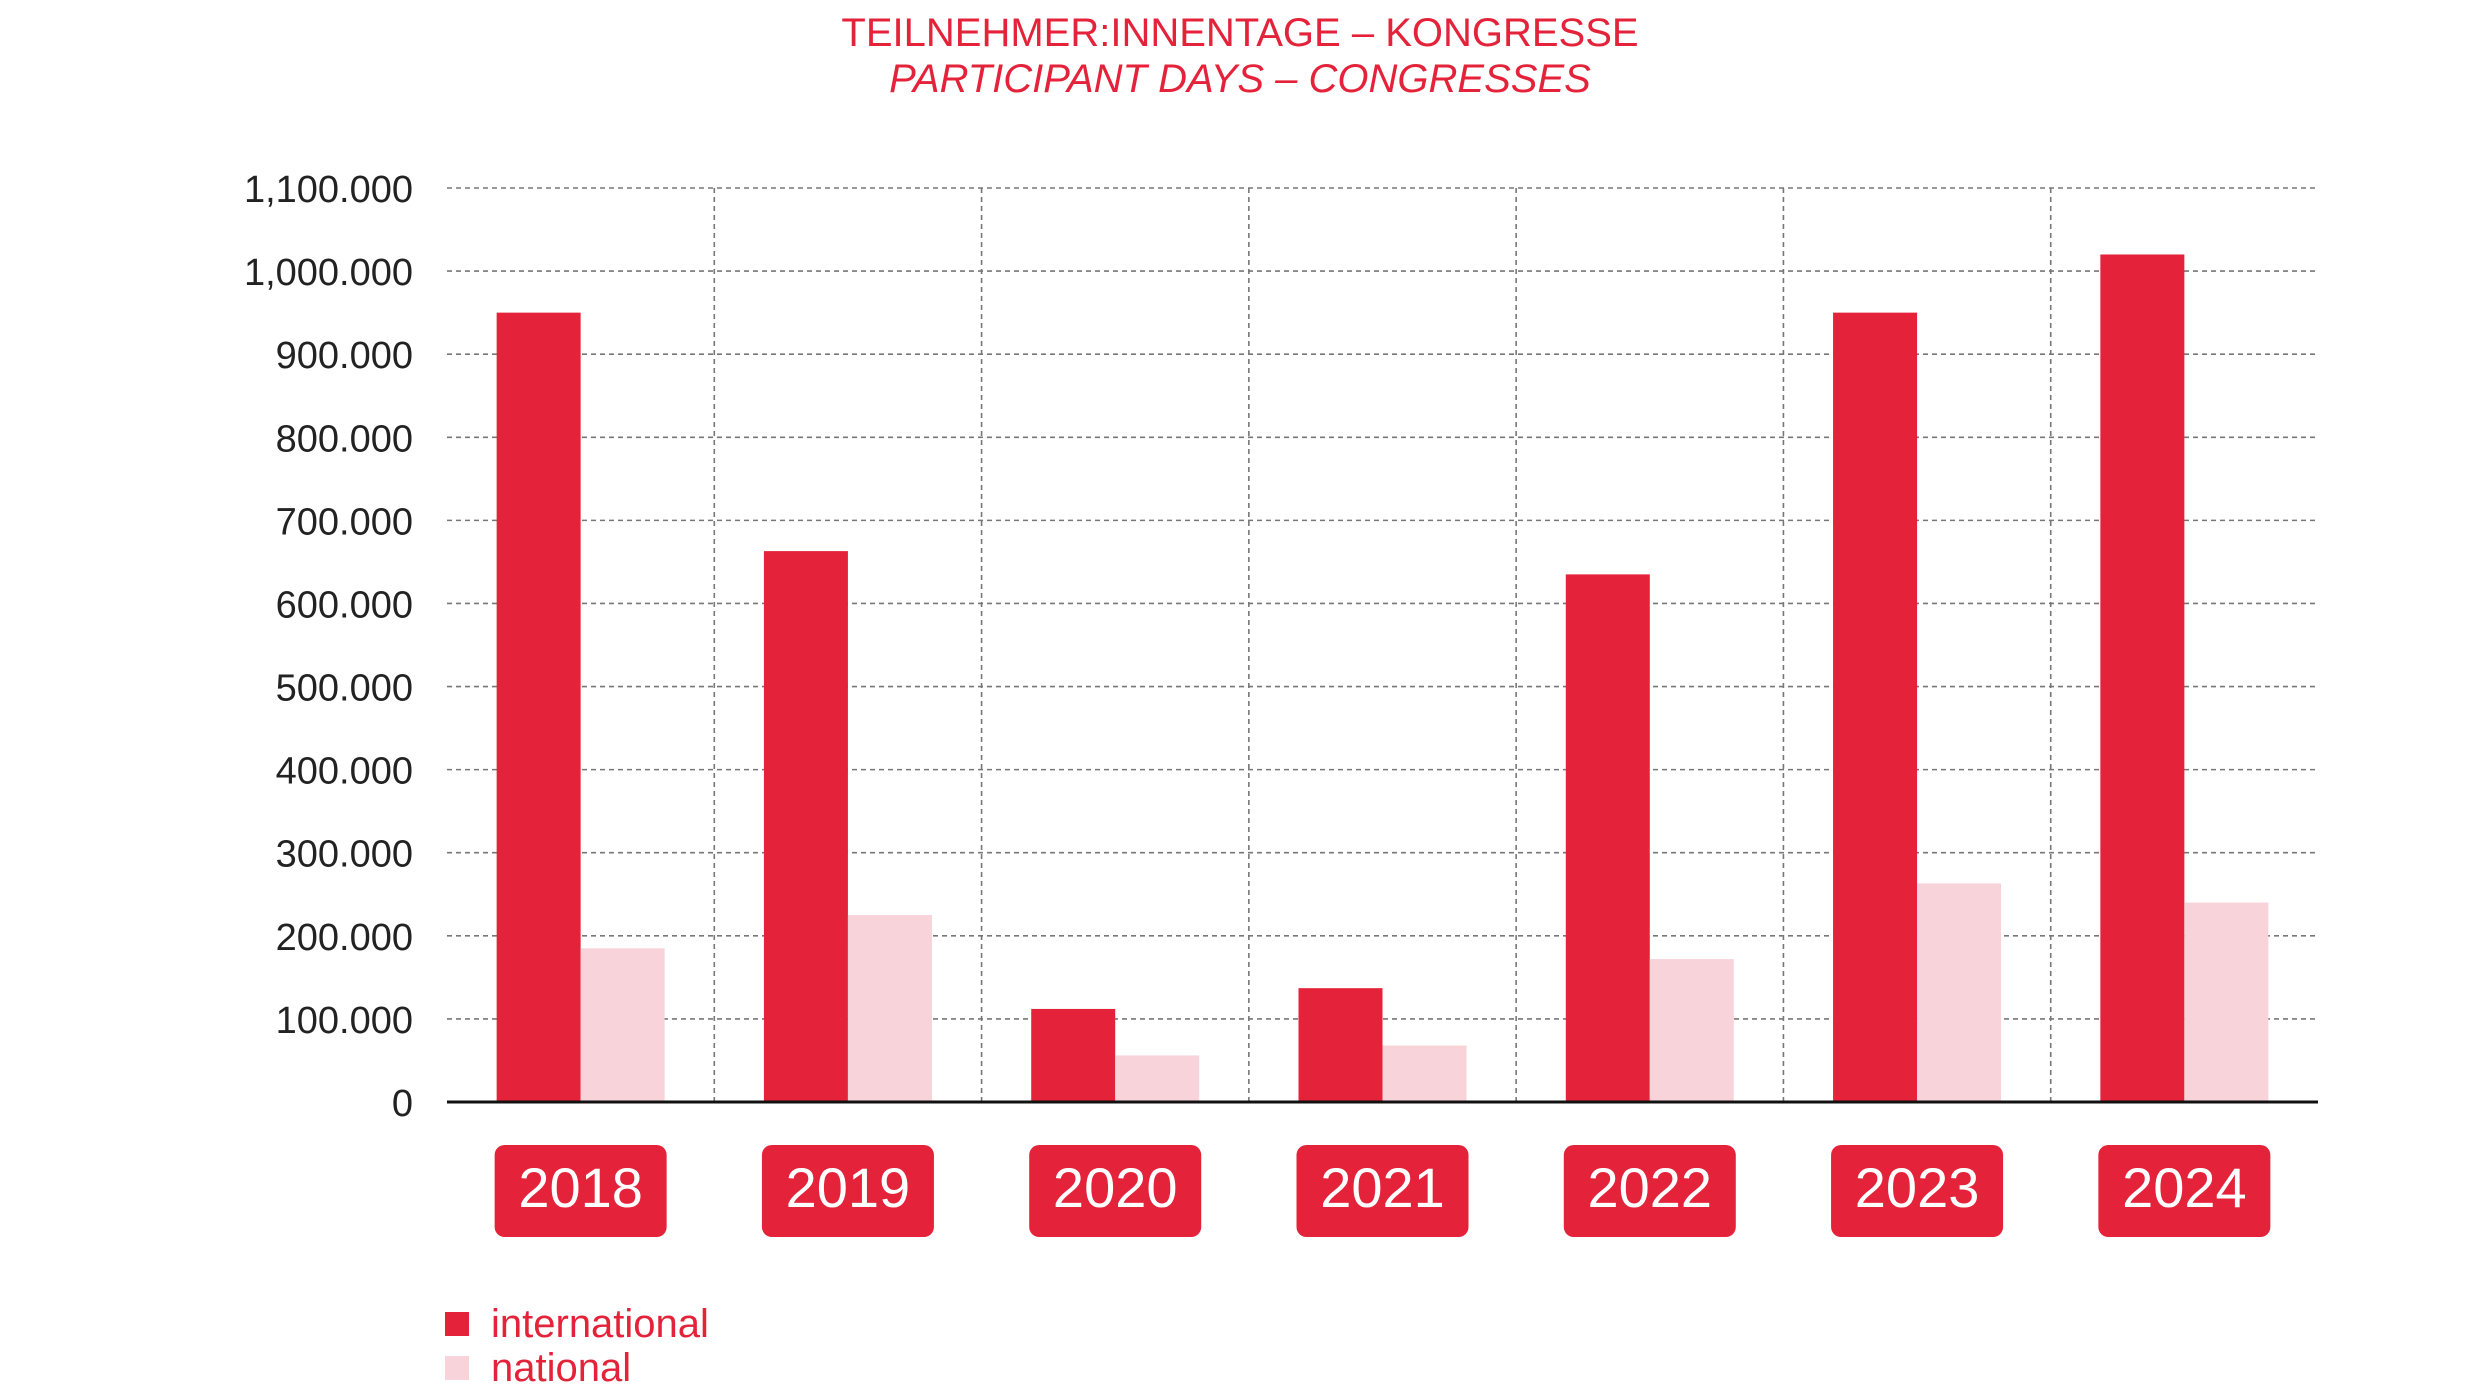  Describe the element at coordinates (344, 689) in the screenshot. I see `y-tick-label: 500.000` at that location.